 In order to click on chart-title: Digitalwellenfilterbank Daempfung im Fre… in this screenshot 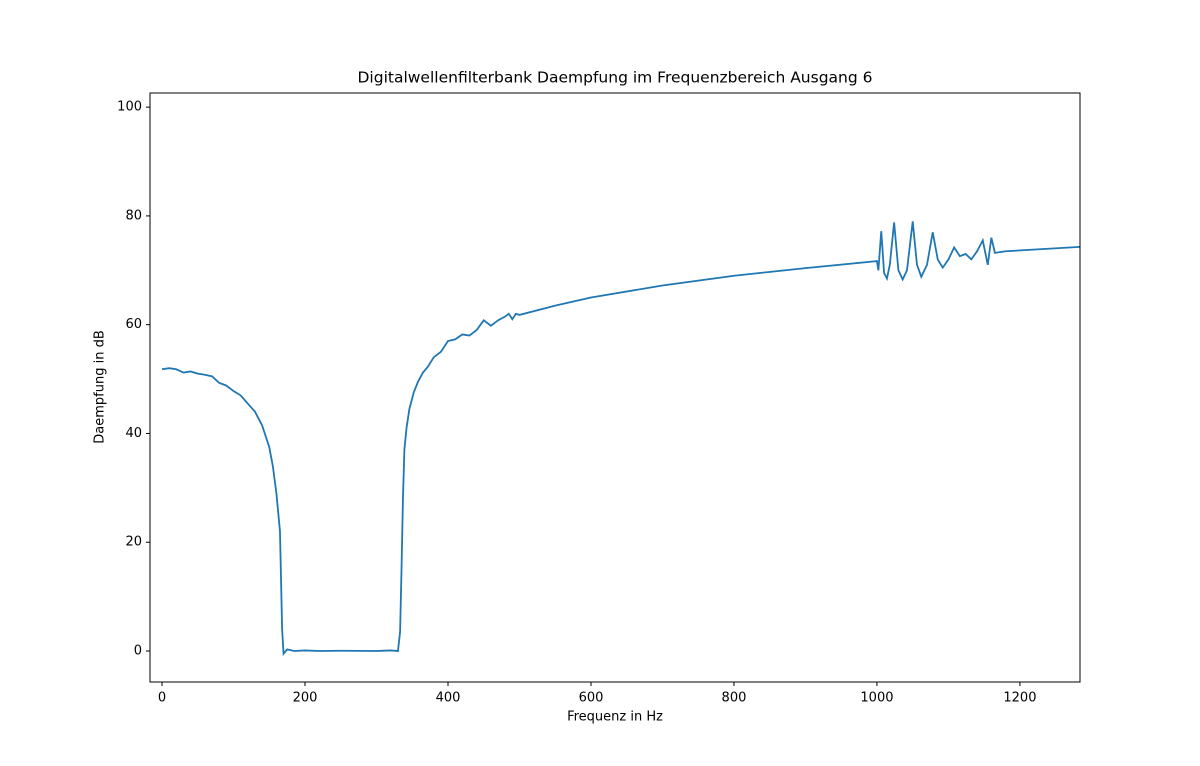, I will do `click(614, 78)`.